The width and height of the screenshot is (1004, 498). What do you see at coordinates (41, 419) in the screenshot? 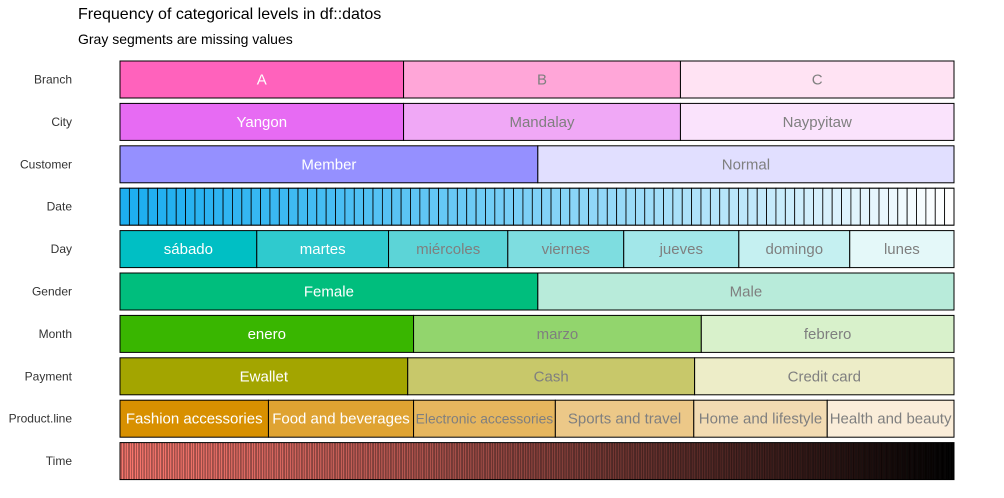
I see `row-label: Product.line` at bounding box center [41, 419].